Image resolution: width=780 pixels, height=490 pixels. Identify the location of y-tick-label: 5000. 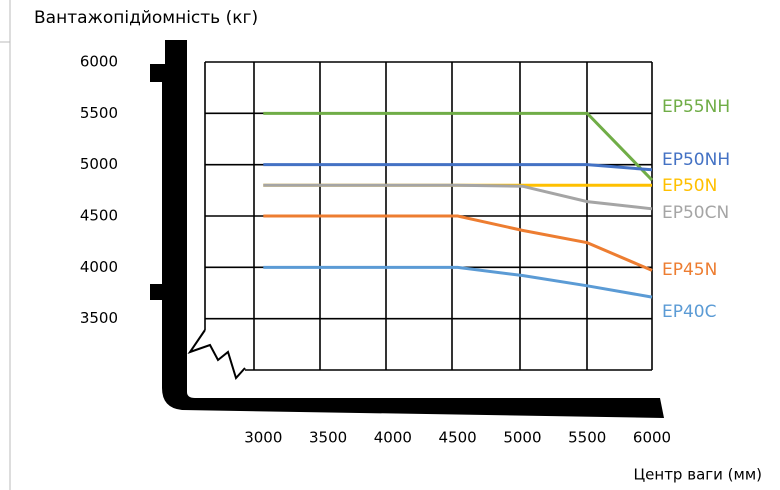
(99, 164).